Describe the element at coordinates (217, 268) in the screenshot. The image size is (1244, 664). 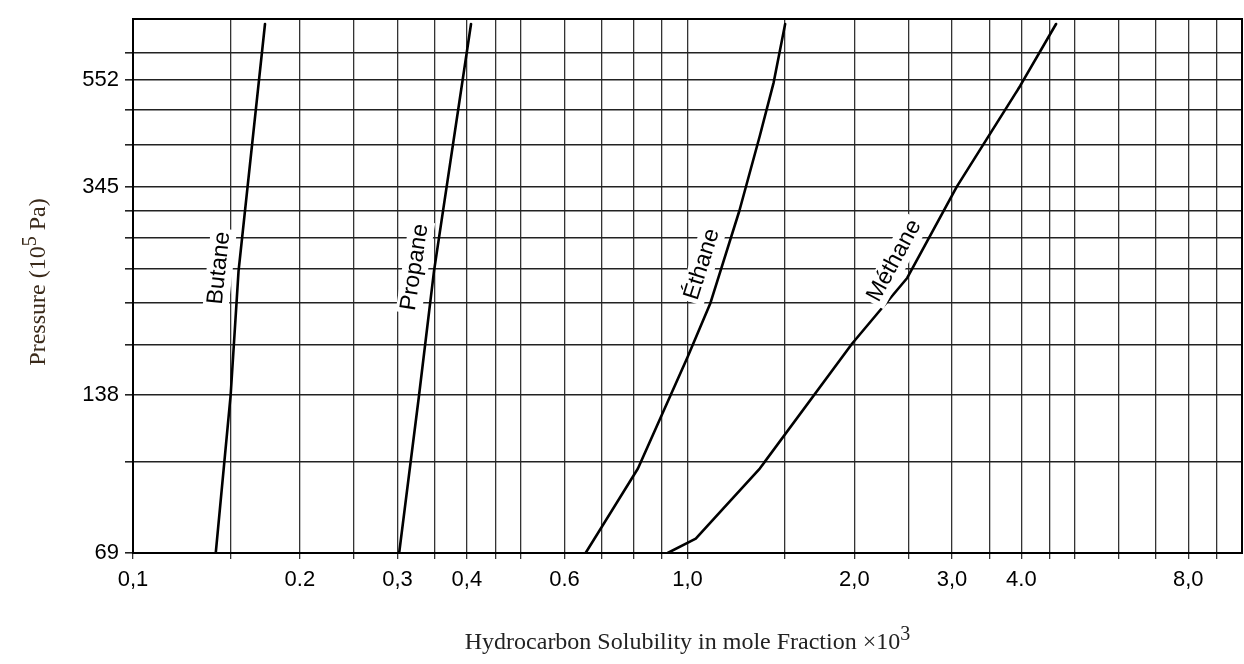
I see `text: Butane` at that location.